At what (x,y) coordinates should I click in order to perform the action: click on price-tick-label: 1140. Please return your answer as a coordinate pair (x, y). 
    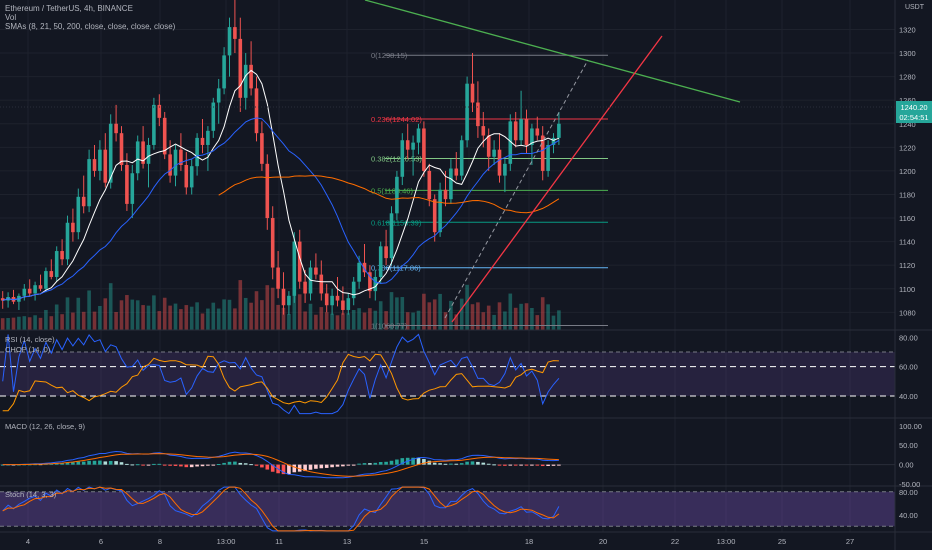
    Looking at the image, I should click on (907, 242).